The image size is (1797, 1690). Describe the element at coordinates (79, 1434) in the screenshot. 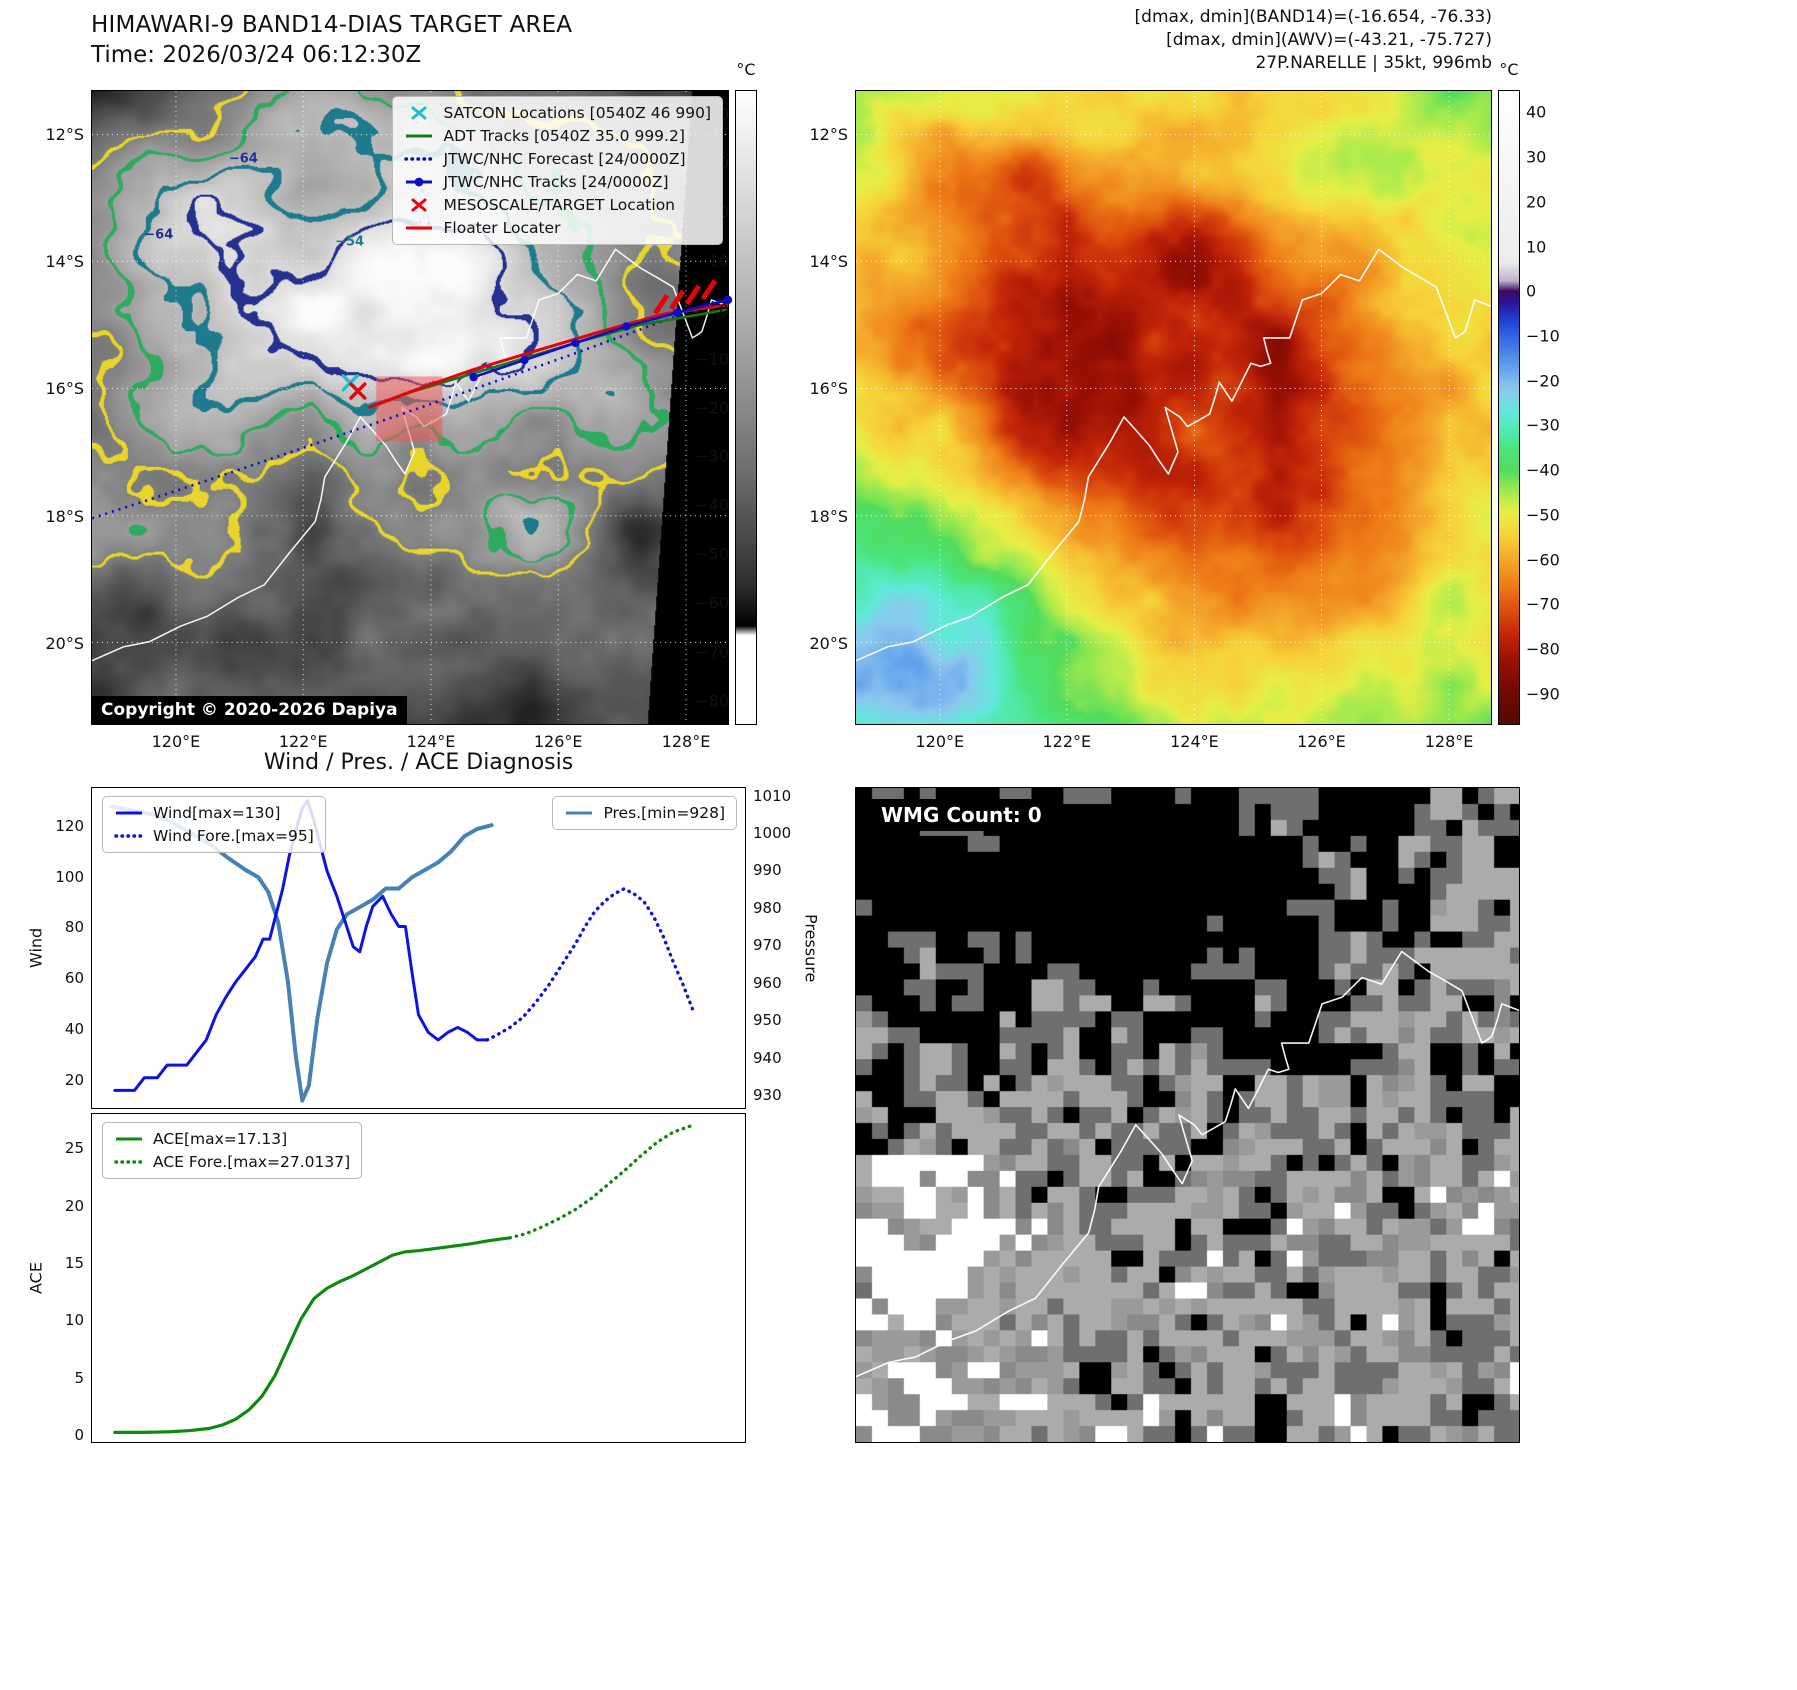

I see `y-tick-label: 0` at that location.